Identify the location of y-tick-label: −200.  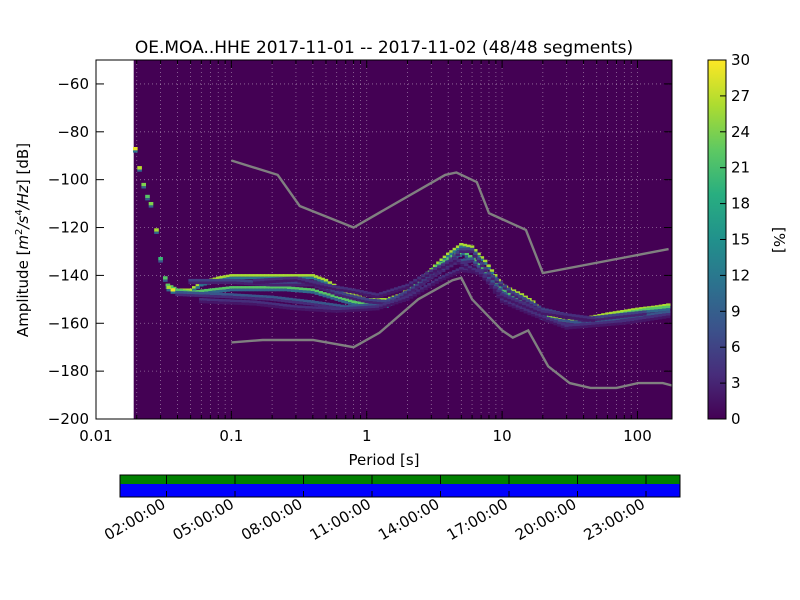
(68, 419).